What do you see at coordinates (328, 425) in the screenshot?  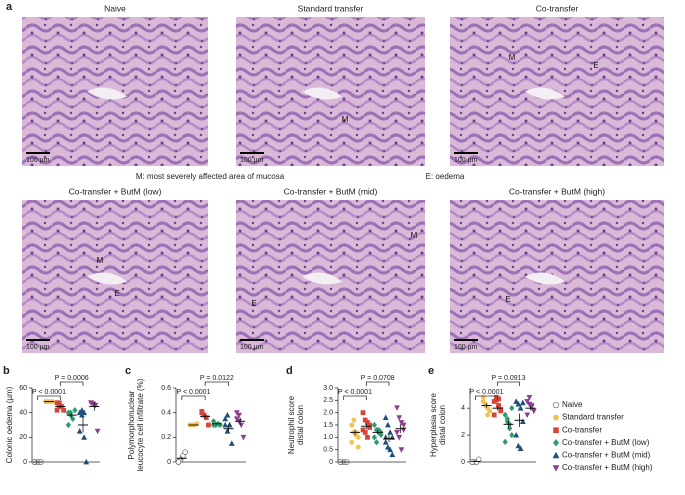 I see `y-tick-label: 1.5` at bounding box center [328, 425].